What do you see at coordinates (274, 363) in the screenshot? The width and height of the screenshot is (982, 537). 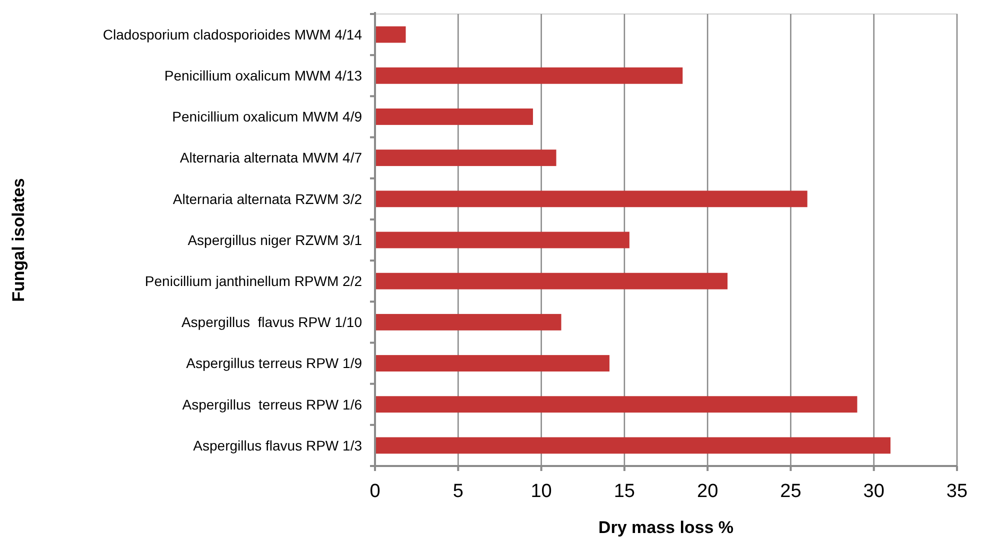 I see `y-tick-label: Aspergillus terreus RPW 1/9` at bounding box center [274, 363].